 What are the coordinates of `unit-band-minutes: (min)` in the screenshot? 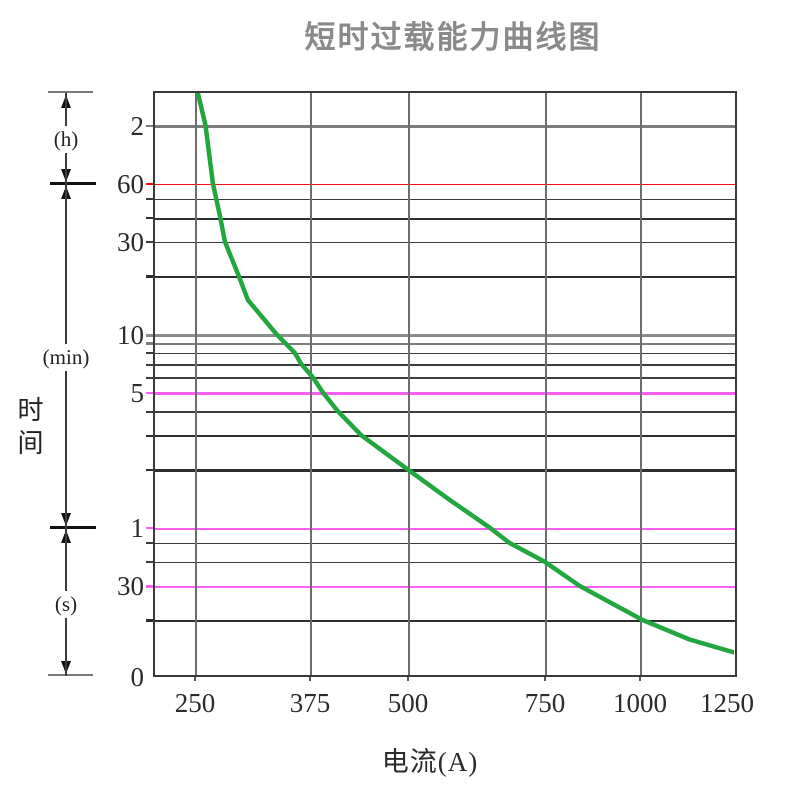 It's located at (66, 357).